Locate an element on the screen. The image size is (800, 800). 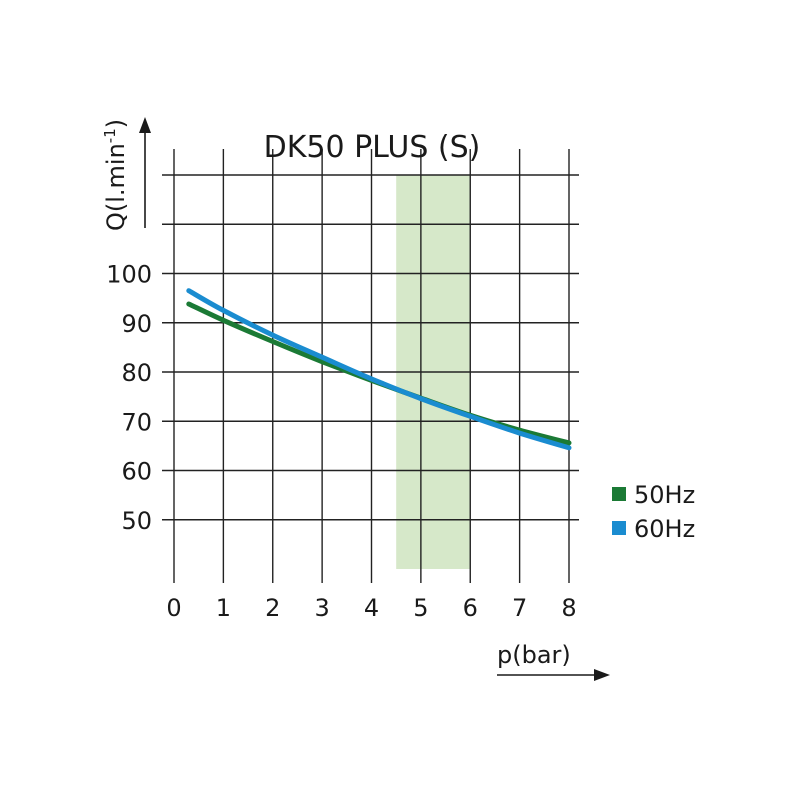
x-tick-label: 2 is located at coordinates (272, 608).